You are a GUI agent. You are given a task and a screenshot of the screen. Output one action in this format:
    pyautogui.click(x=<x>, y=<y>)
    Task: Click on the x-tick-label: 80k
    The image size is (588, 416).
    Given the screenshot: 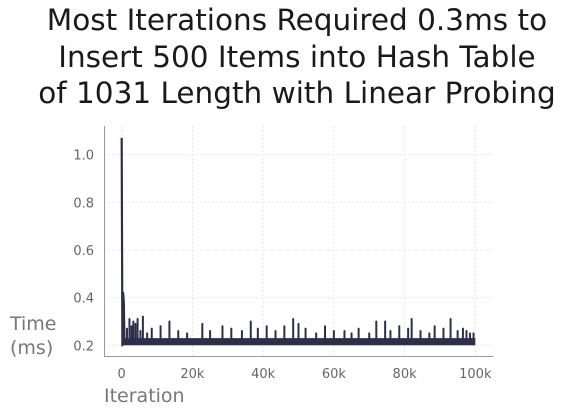 What is the action you would take?
    pyautogui.click(x=405, y=374)
    